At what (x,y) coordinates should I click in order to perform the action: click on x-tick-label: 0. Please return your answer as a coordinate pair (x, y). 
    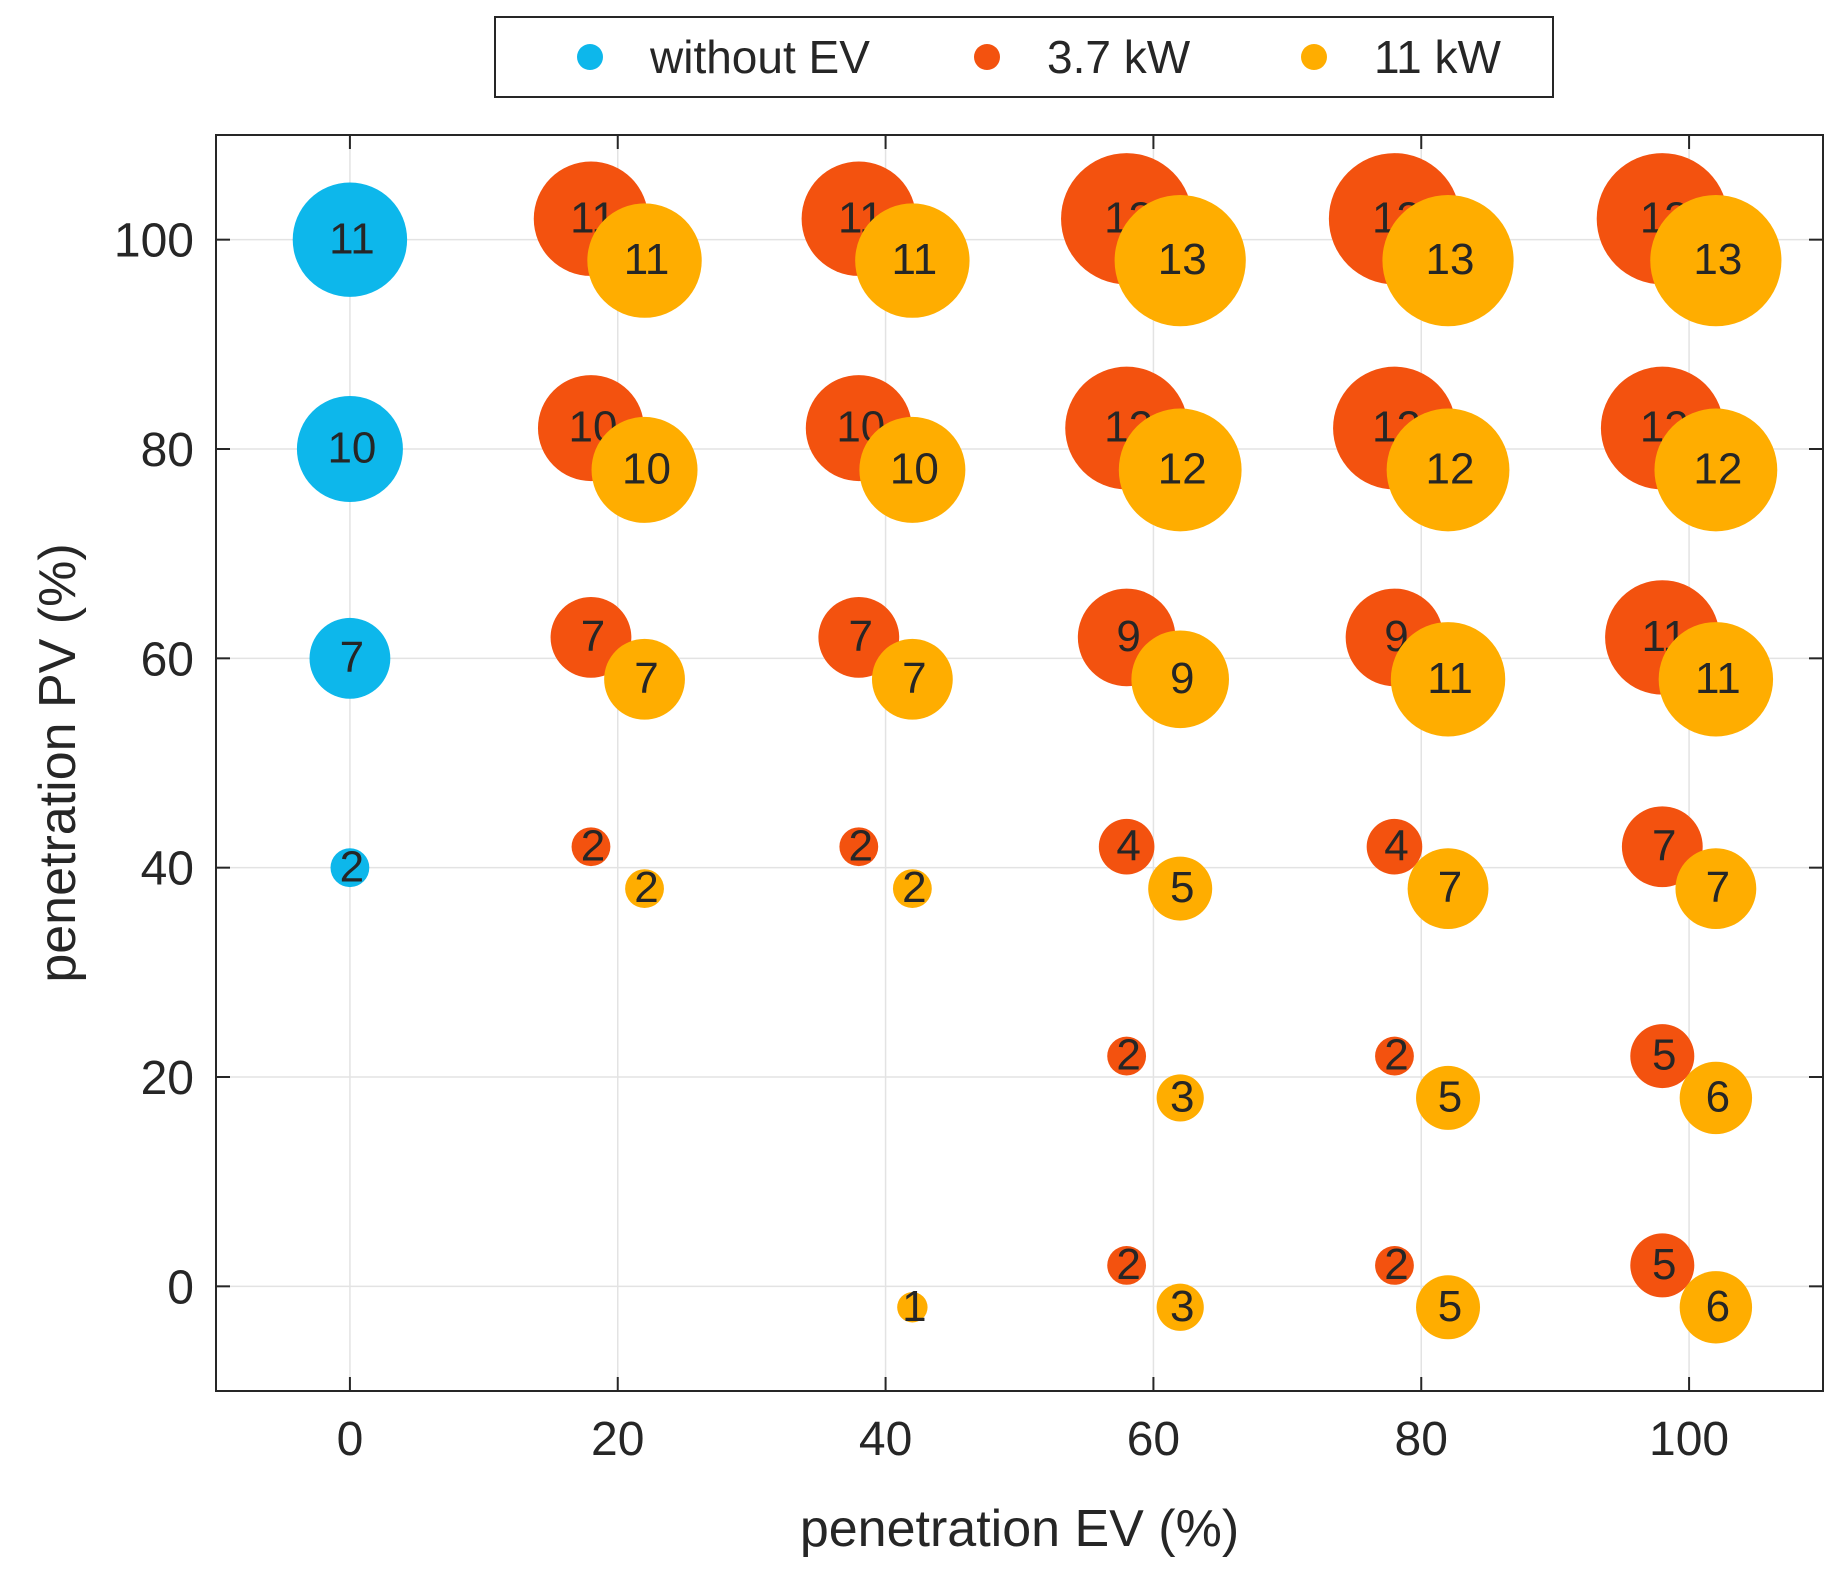
    Looking at the image, I should click on (350, 1439).